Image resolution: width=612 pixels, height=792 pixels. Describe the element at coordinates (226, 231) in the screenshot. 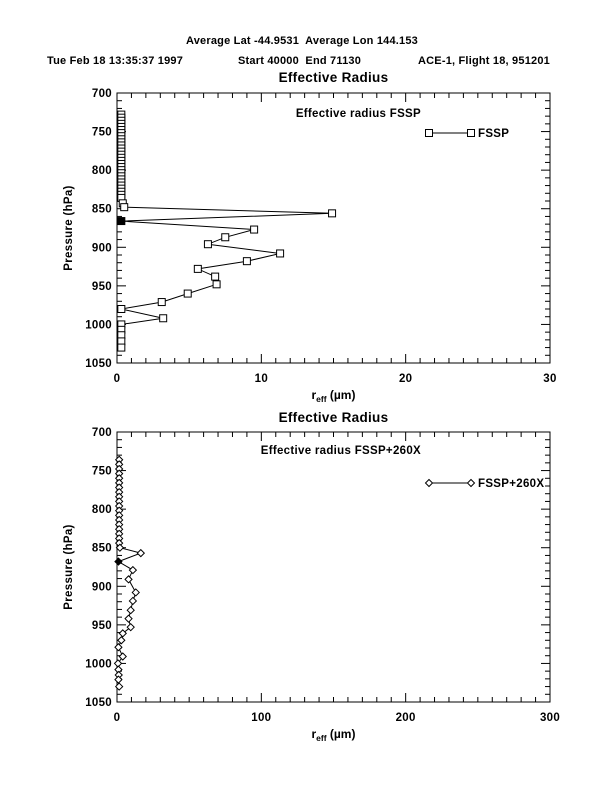

I see `series-line` at that location.